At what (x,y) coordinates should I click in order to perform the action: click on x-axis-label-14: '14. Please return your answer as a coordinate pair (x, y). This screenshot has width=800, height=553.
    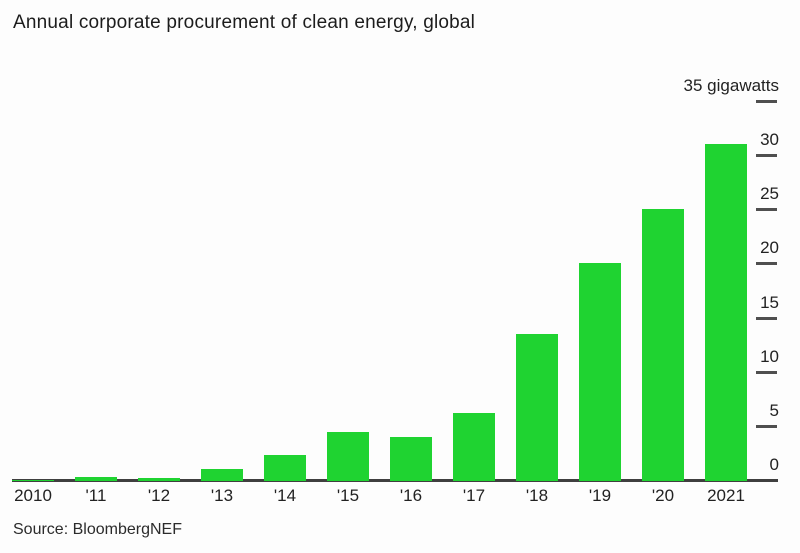
    Looking at the image, I should click on (285, 495).